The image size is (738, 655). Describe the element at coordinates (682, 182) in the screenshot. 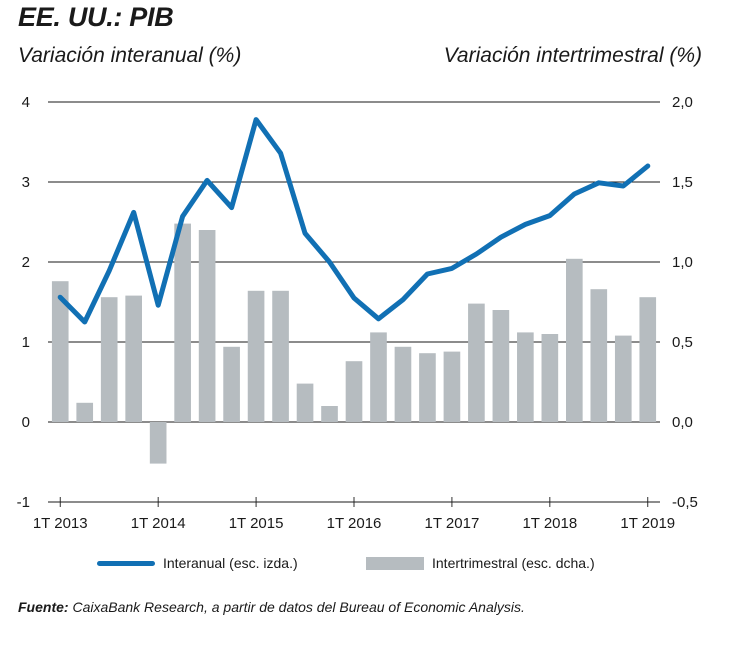

I see `y-right-tick-label: 1,5` at that location.